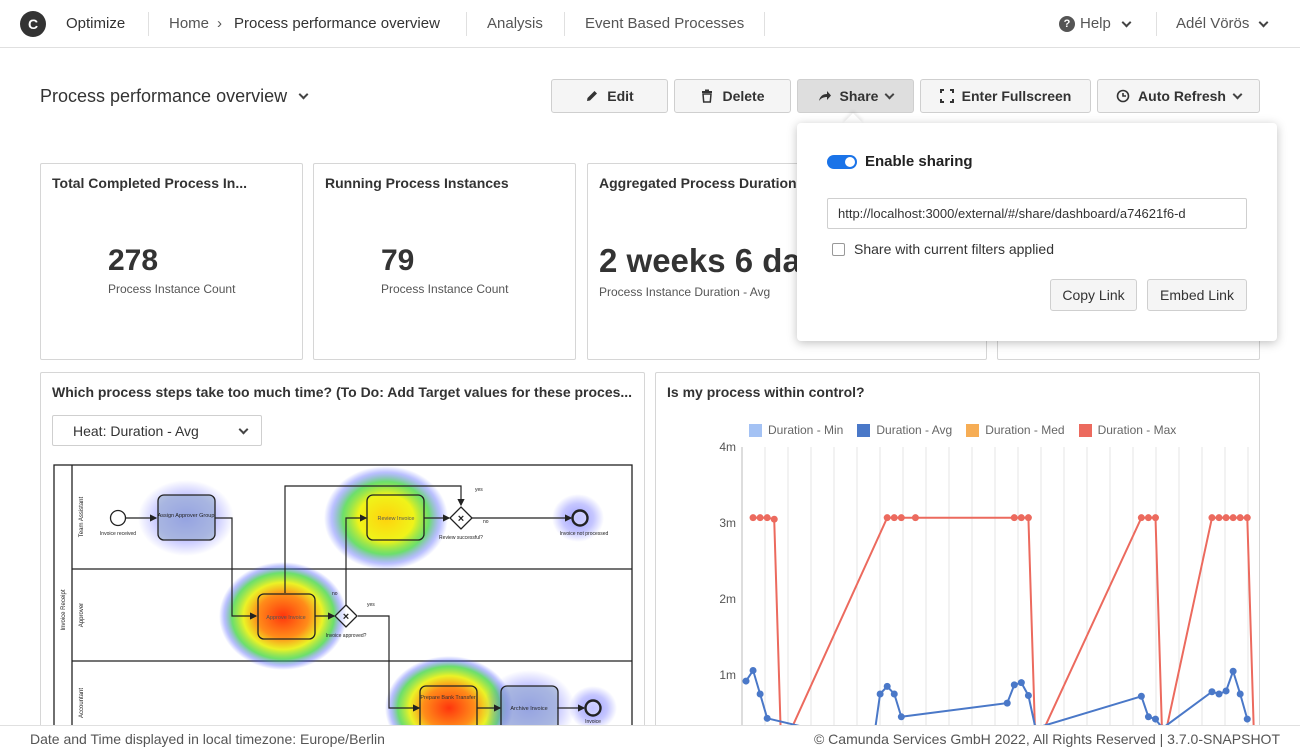  Describe the element at coordinates (515, 23) in the screenshot. I see `nav-tab-analysis: Analysis` at that location.